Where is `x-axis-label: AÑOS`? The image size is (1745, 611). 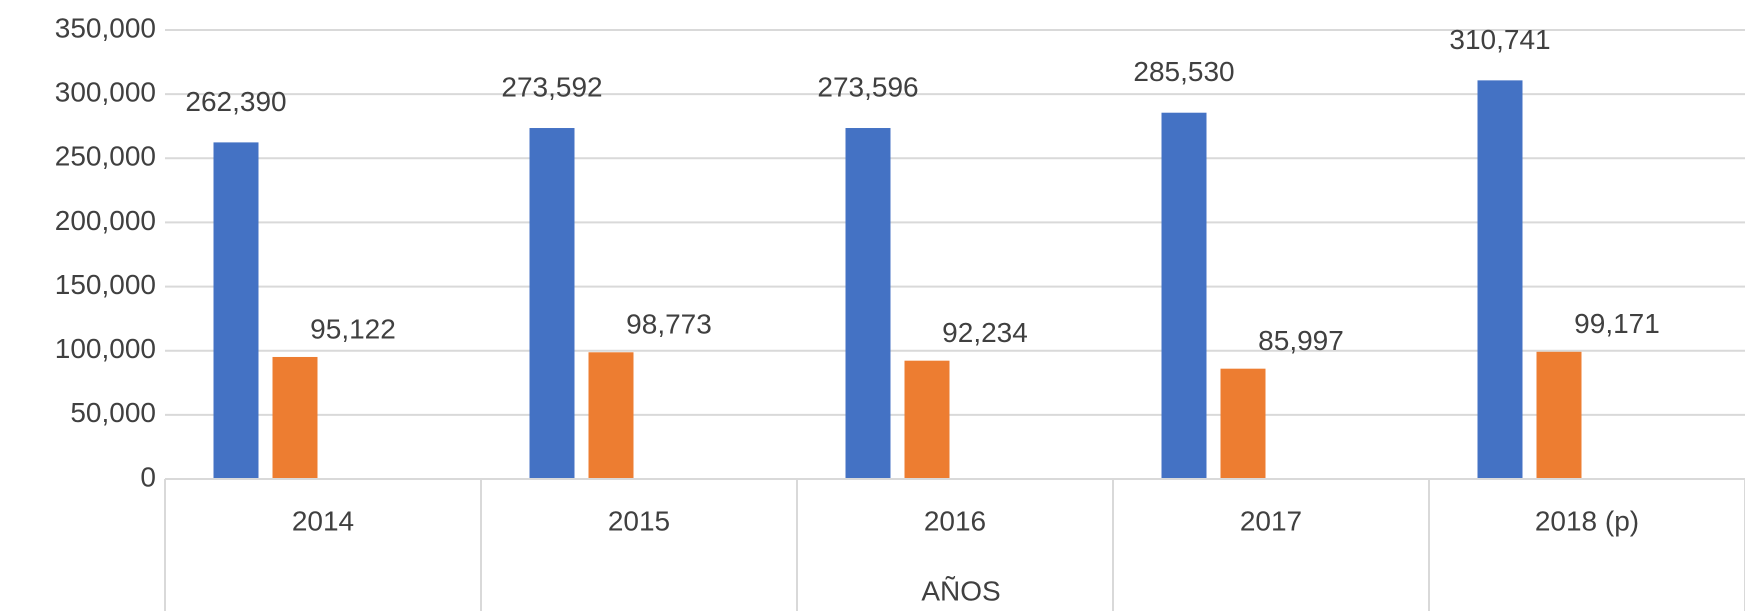
x-axis-label: AÑOS is located at coordinates (960, 590).